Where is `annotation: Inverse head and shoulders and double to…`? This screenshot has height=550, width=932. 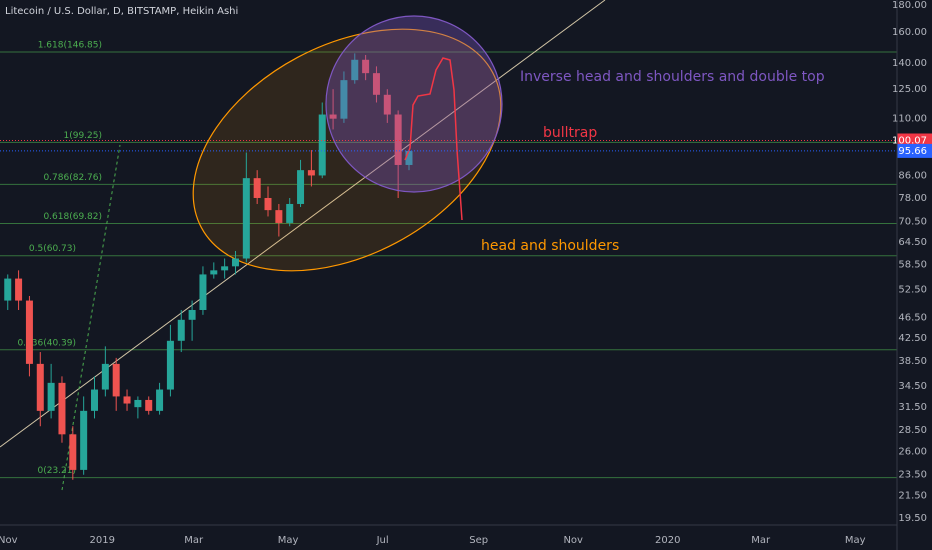 annotation: Inverse head and shoulders and double to… is located at coordinates (672, 77).